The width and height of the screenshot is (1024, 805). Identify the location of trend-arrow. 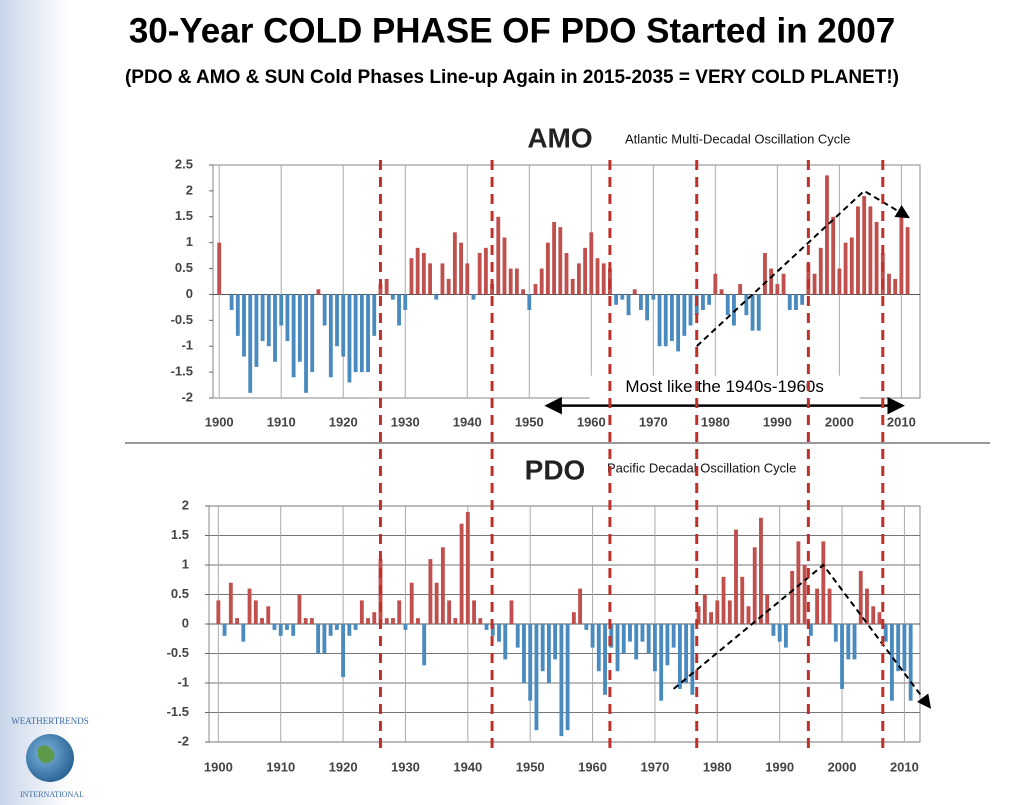
(803, 268).